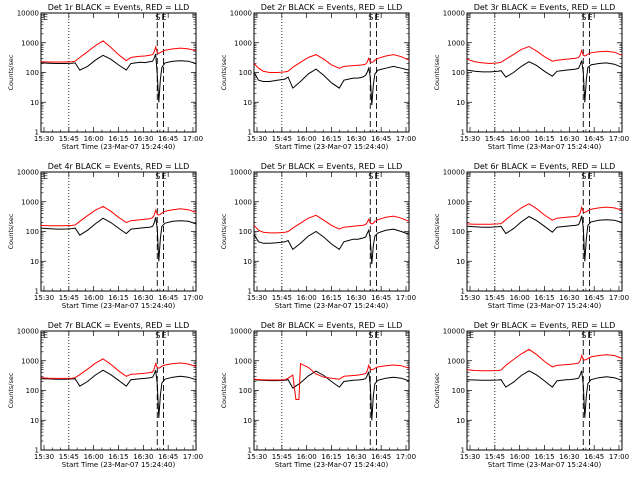 The height and width of the screenshot is (480, 640). Describe the element at coordinates (545, 166) in the screenshot. I see `panel-title: Det 6r BLACK = Events, RED = LLD` at that location.